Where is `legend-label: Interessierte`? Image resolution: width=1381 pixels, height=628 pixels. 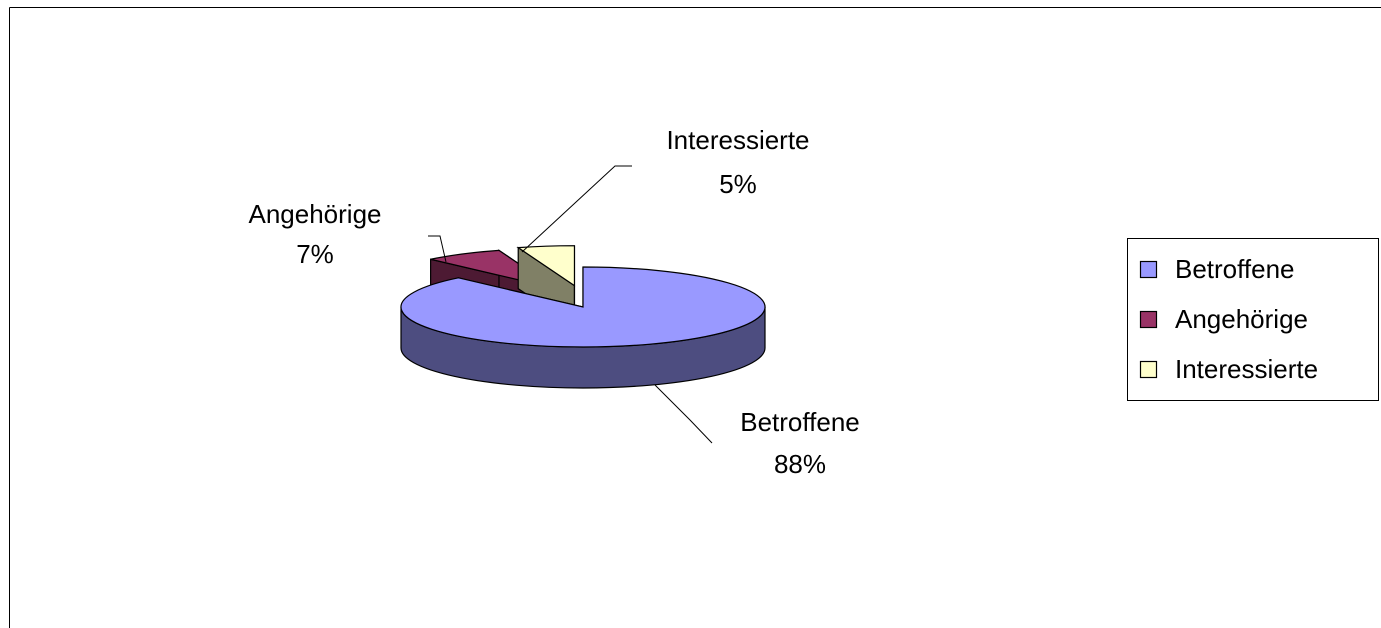 legend-label: Interessierte is located at coordinates (1246, 369).